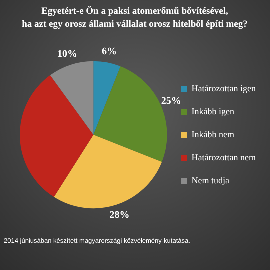  Describe the element at coordinates (224, 157) in the screenshot. I see `legend-label: Határozottan nem` at that location.